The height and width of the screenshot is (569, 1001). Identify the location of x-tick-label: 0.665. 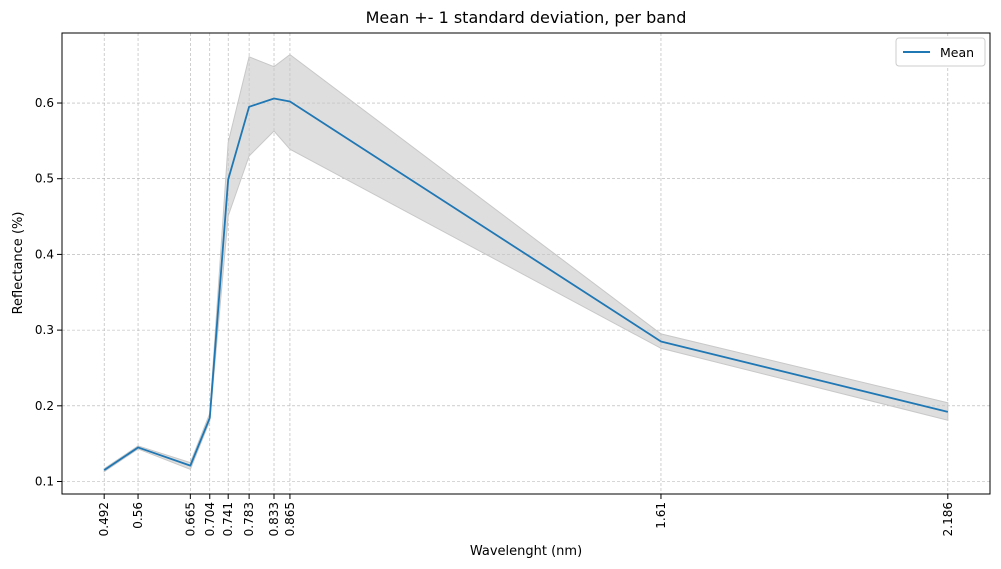
(190, 519).